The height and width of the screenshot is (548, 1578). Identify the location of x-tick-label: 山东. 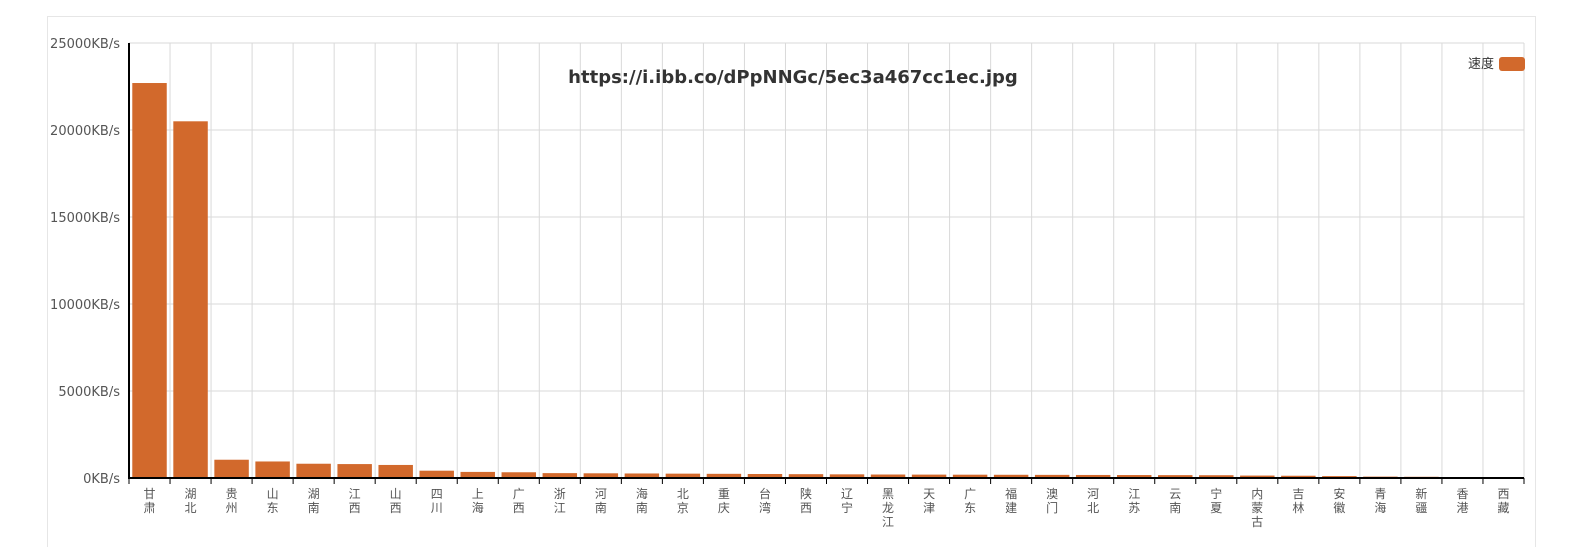
(273, 501).